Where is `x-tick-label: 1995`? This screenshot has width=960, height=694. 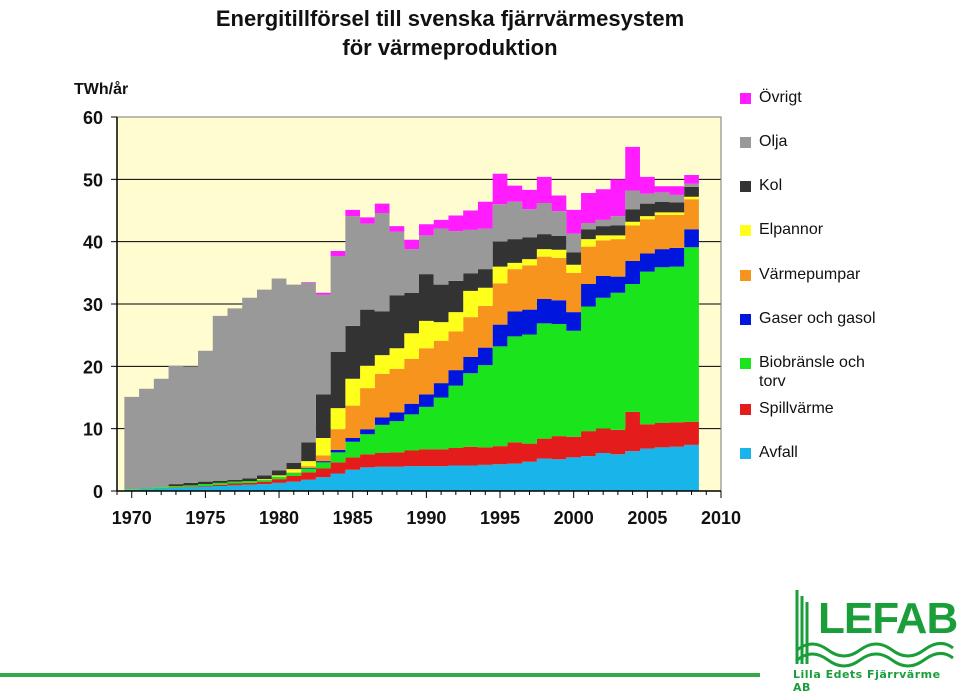 x-tick-label: 1995 is located at coordinates (500, 518).